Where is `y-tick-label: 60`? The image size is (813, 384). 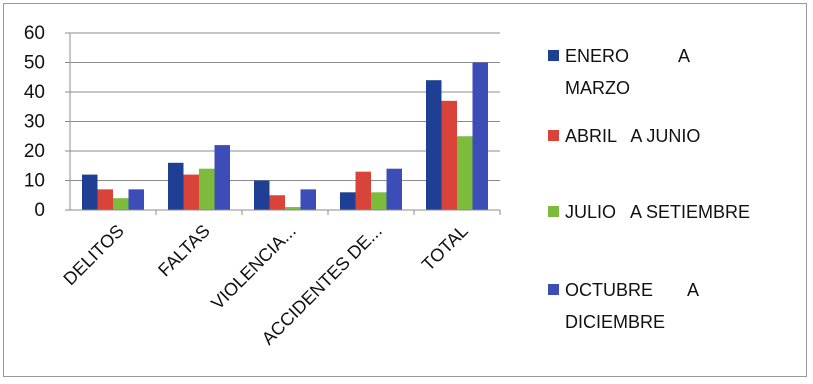
y-tick-label: 60 is located at coordinates (34, 33).